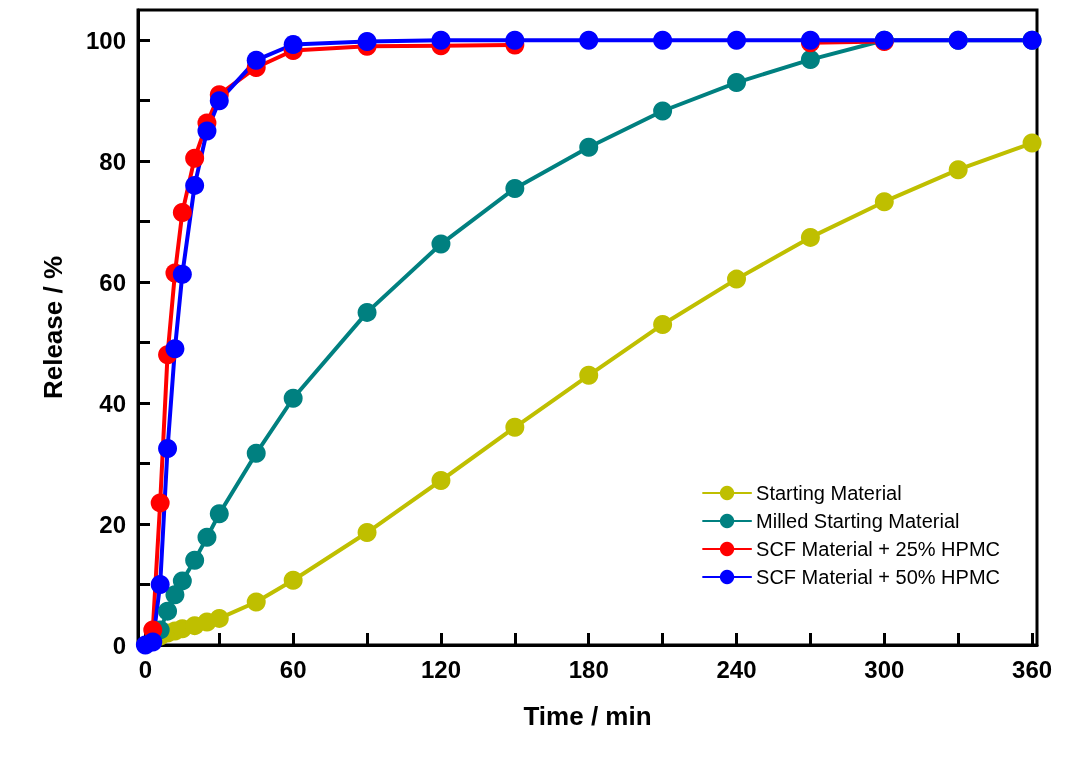 The width and height of the screenshot is (1065, 772). Describe the element at coordinates (145, 669) in the screenshot. I see `x-tick-label: 0` at that location.